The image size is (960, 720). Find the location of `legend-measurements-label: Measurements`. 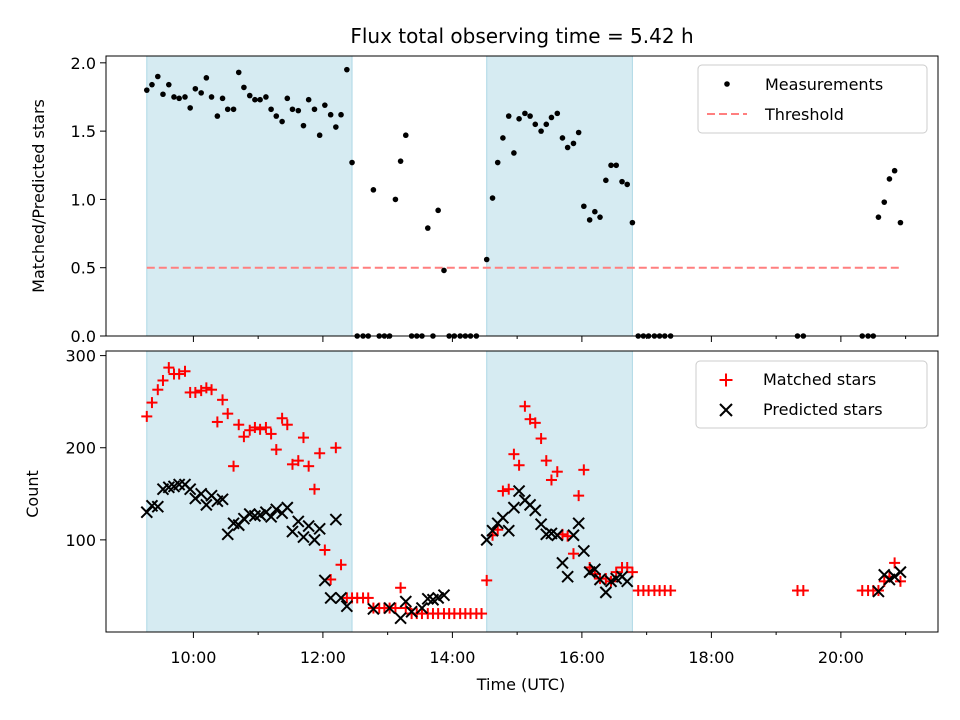

legend-measurements-label: Measurements is located at coordinates (824, 84).